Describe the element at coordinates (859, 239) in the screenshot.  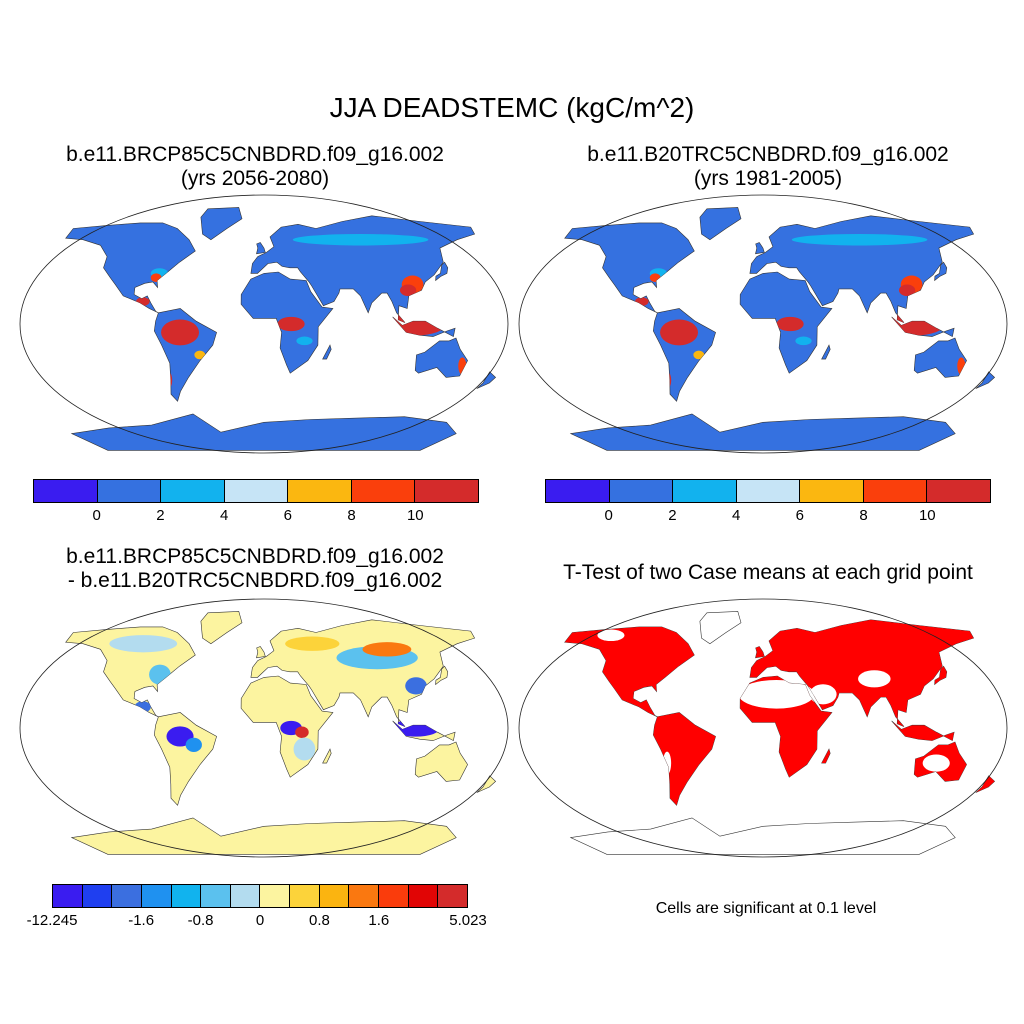
I see `boreal-values` at that location.